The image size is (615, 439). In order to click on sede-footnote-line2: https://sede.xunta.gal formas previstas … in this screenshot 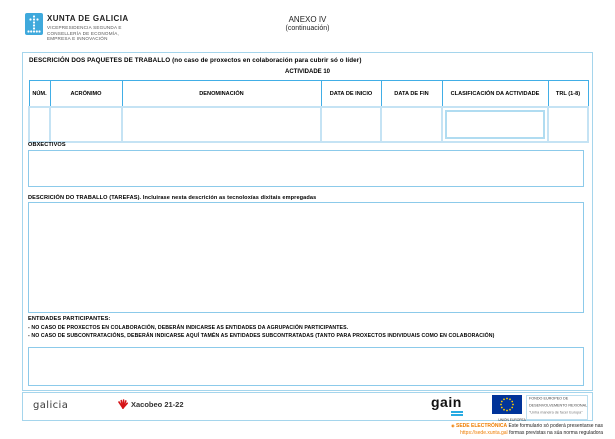, I will do `click(527, 433)`.